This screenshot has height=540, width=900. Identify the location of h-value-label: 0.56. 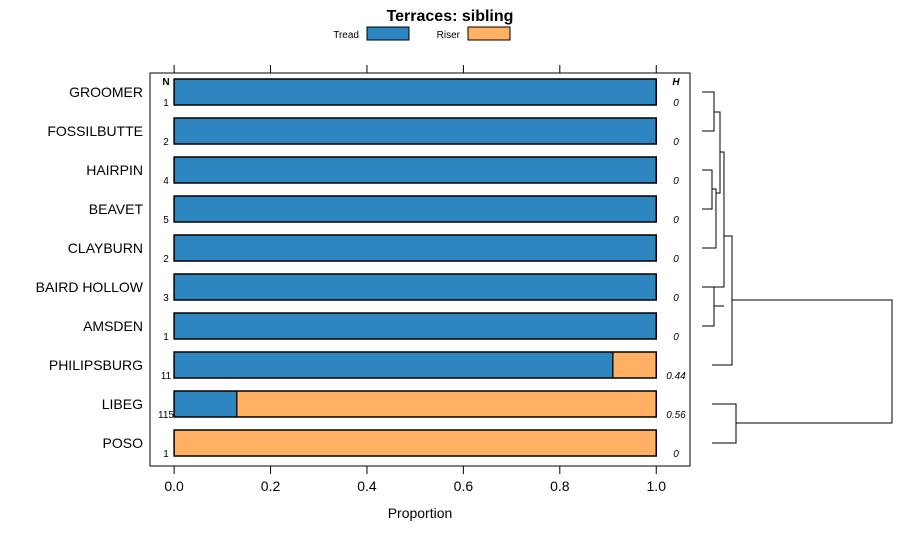
(676, 415).